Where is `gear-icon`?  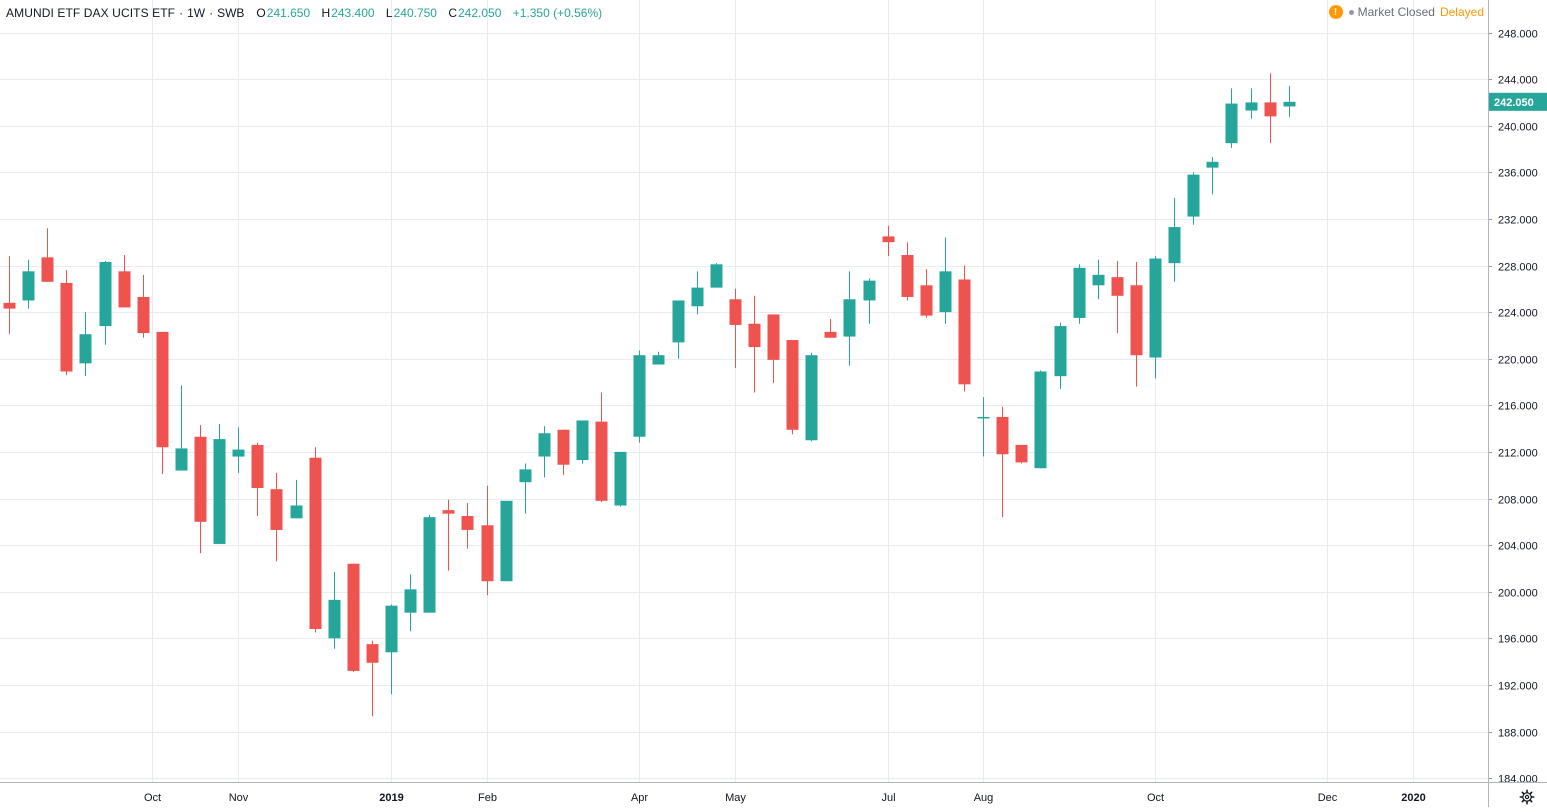
gear-icon is located at coordinates (1527, 797).